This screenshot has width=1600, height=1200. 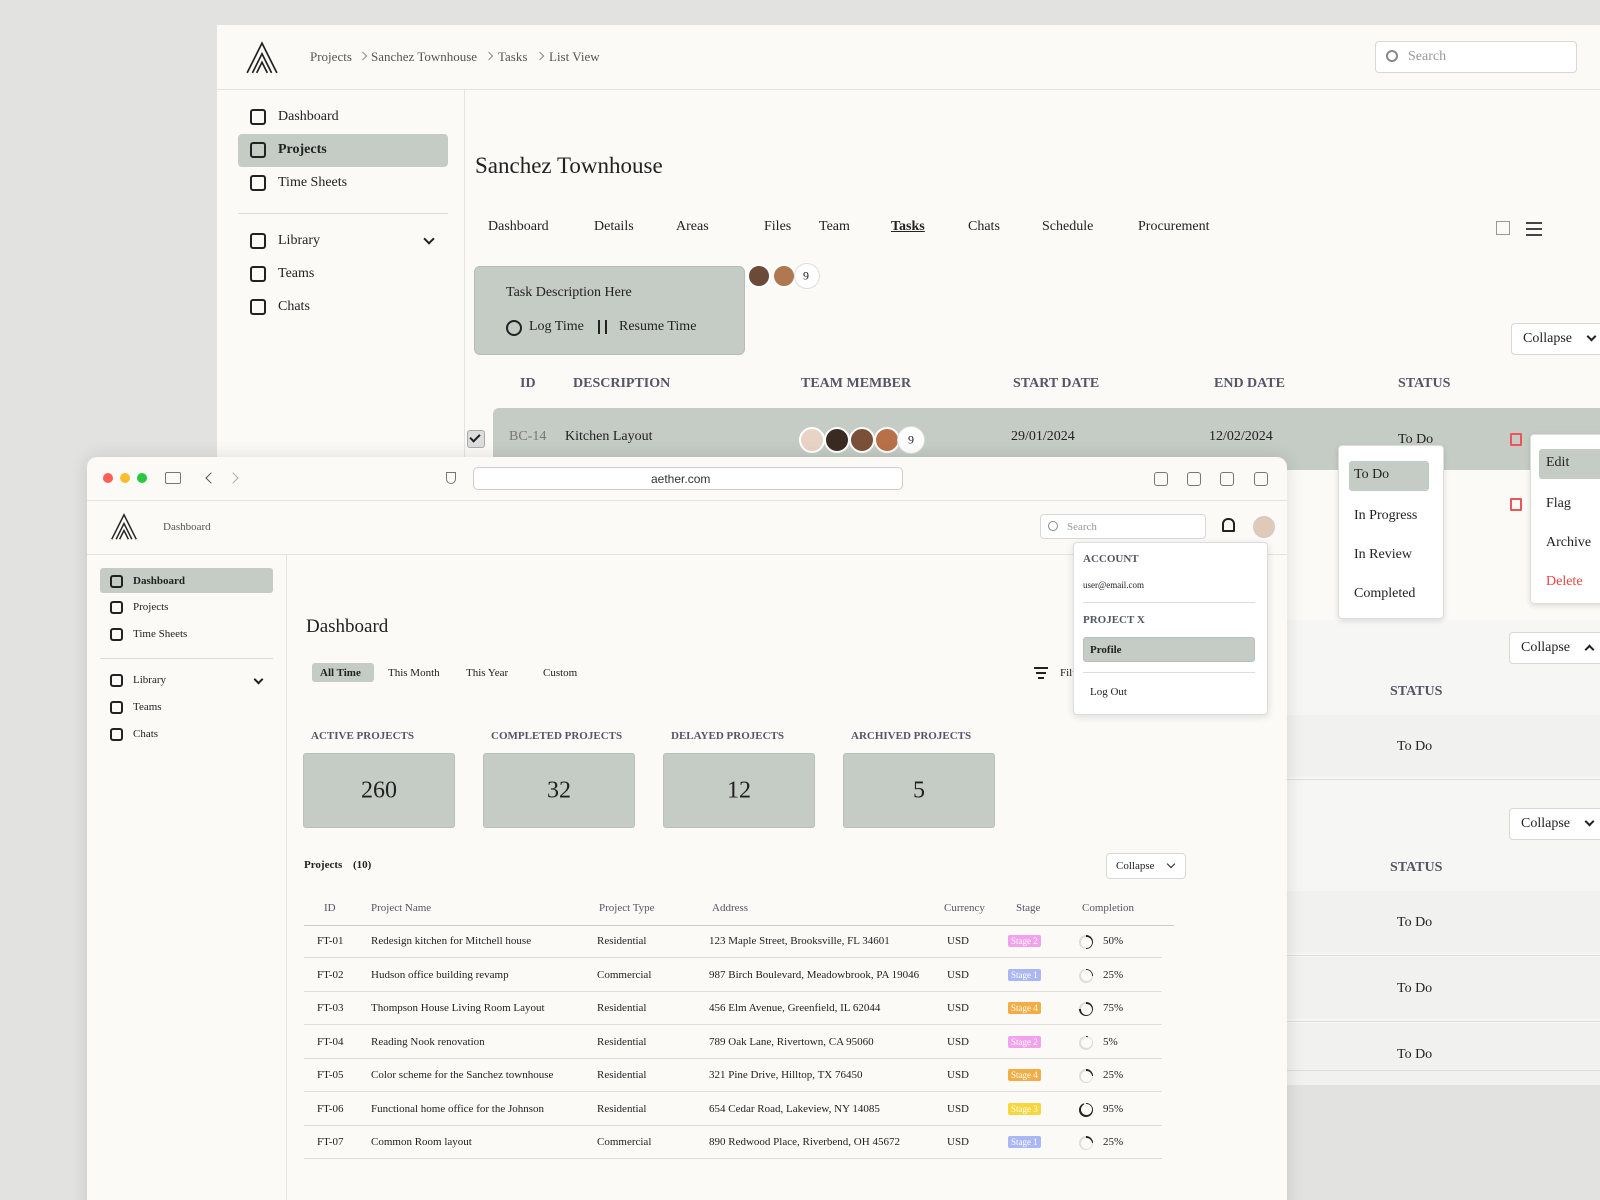 I want to click on table-cell: USD, so click(x=958, y=1008).